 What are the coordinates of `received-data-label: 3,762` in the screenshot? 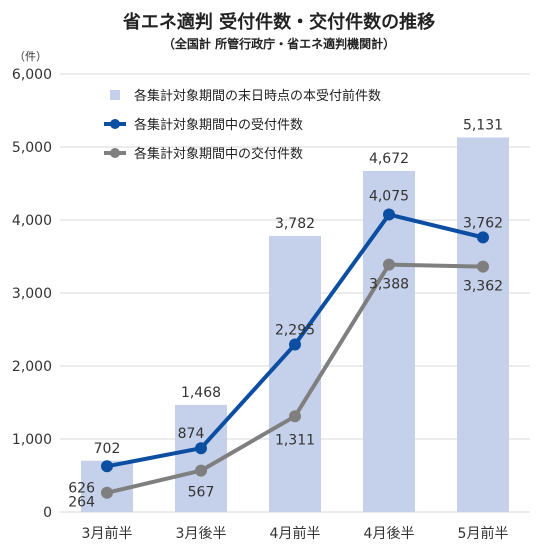 It's located at (483, 223).